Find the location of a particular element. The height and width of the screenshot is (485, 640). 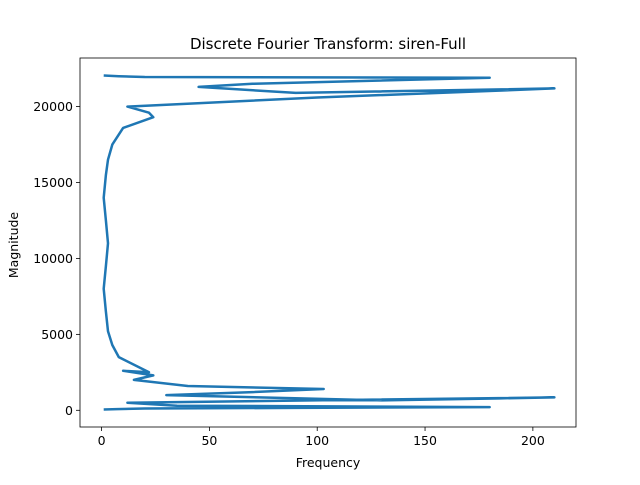

x-tick-label: 100 is located at coordinates (317, 440).